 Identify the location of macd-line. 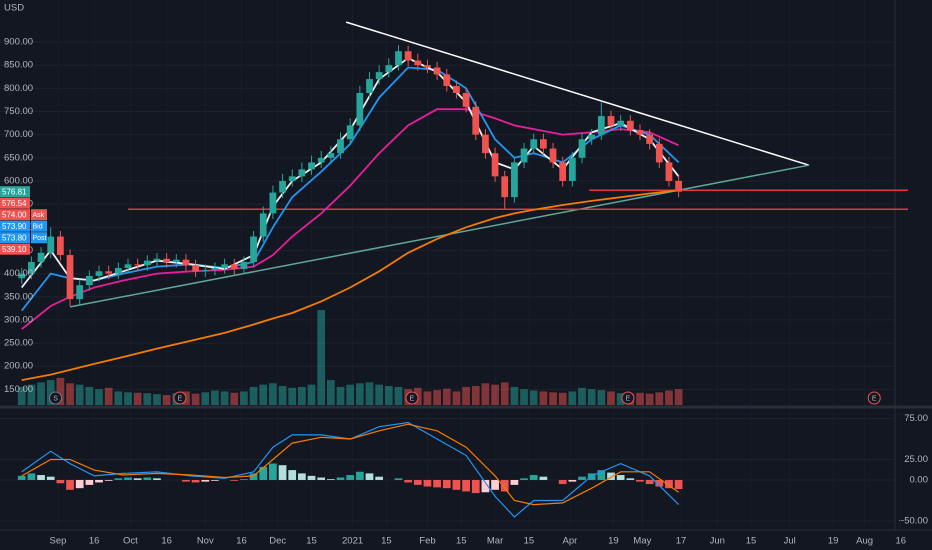
(350, 464).